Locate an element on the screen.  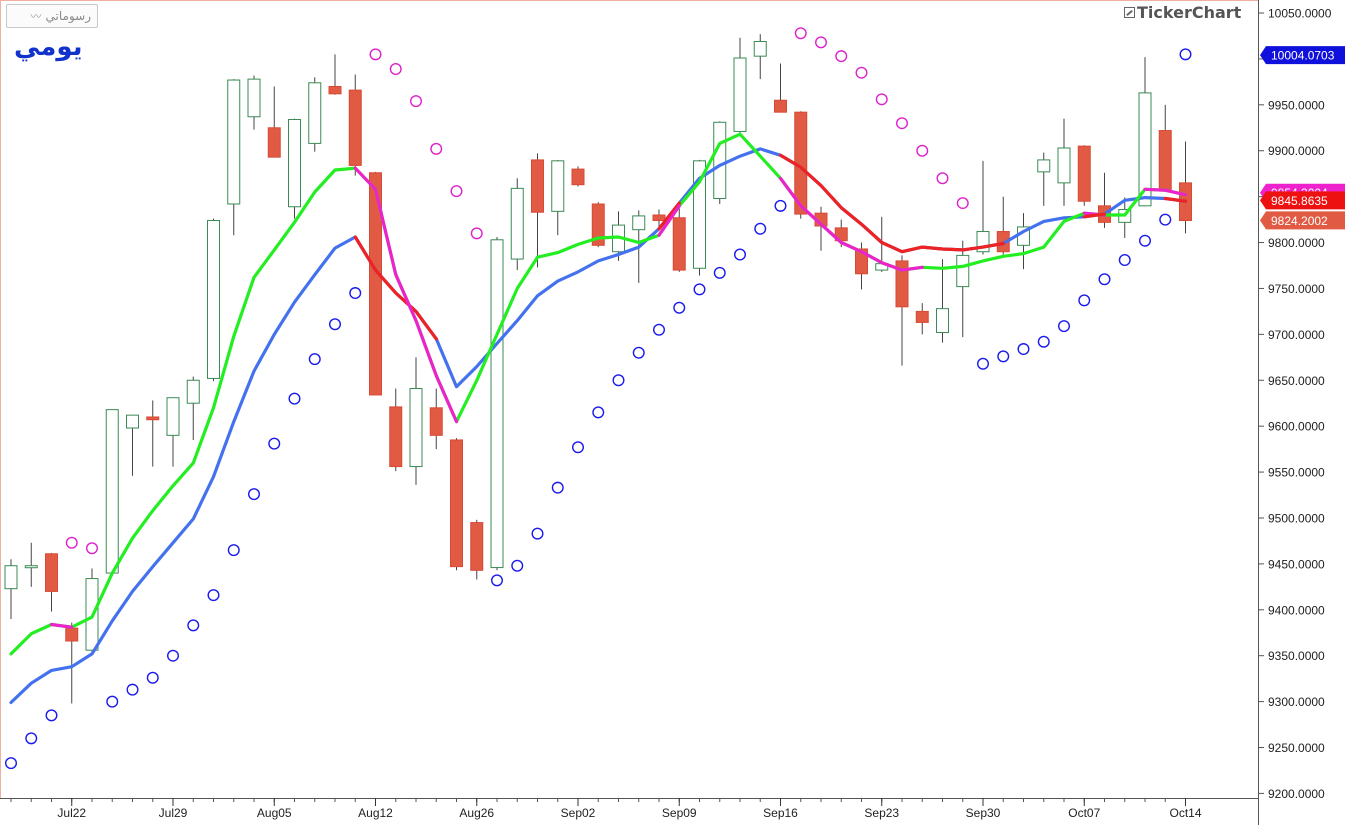
y-tick-label: 9200.0000 is located at coordinates (1296, 794).